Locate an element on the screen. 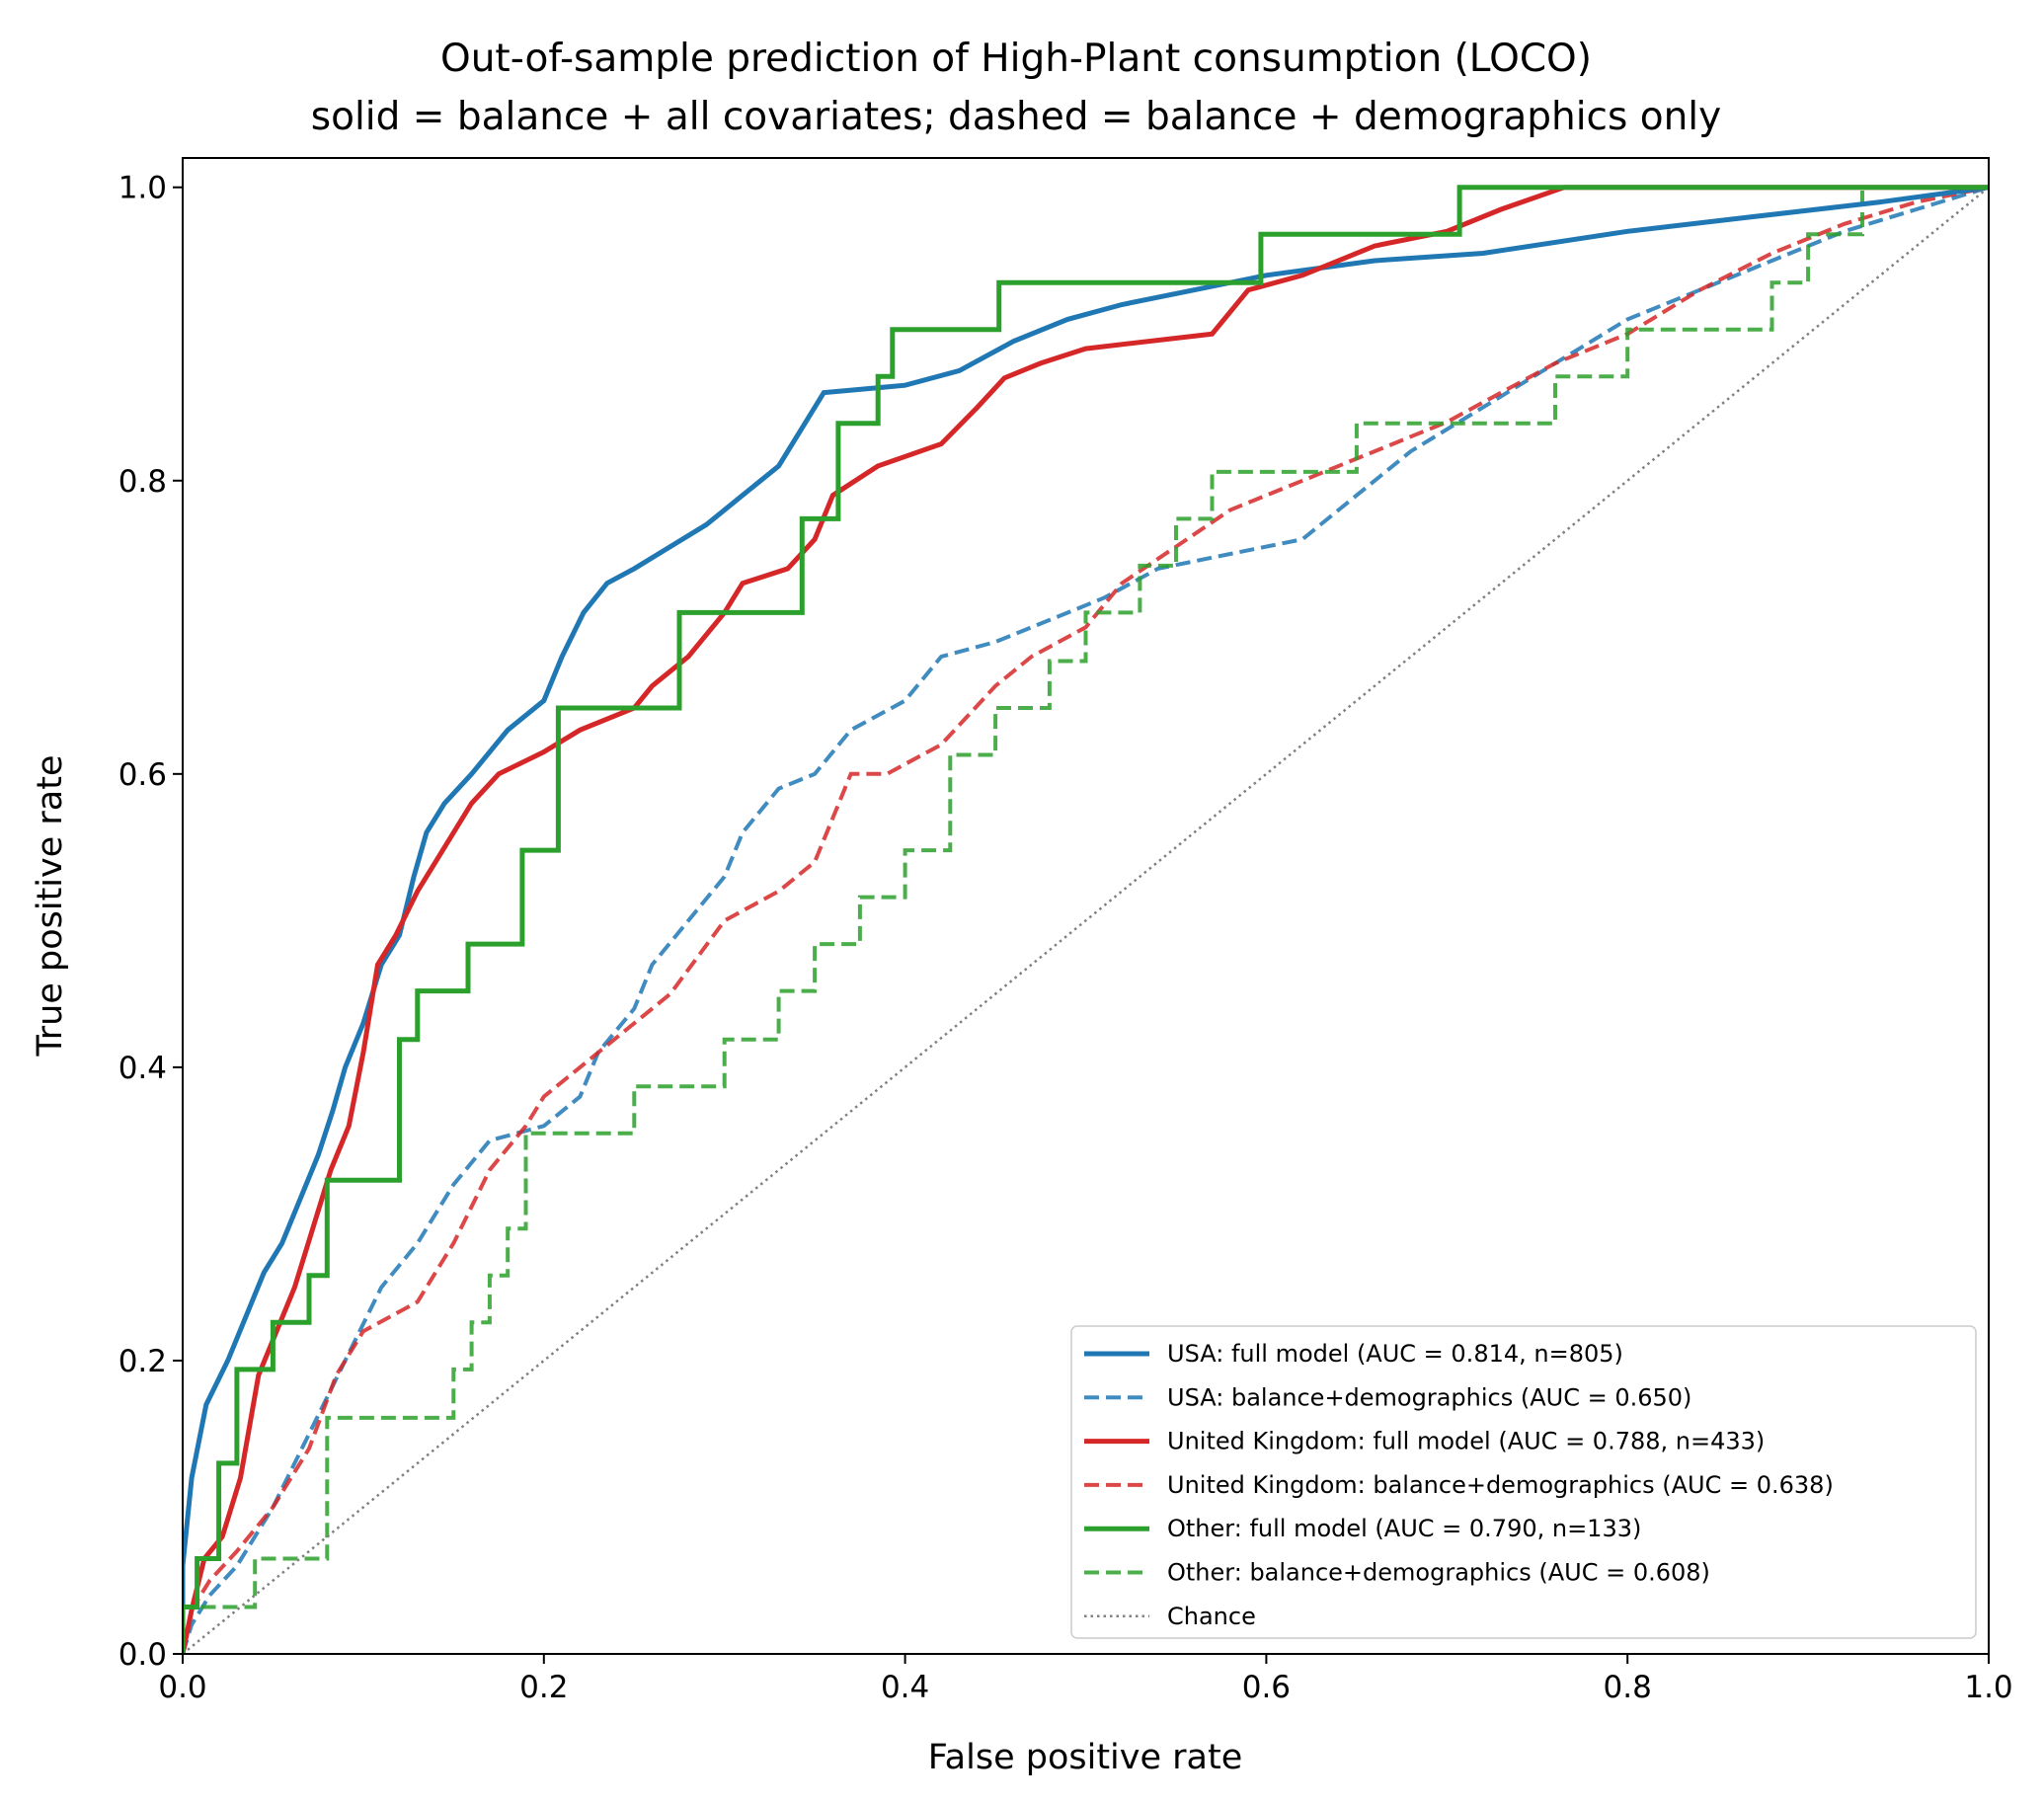  legend-box is located at coordinates (1524, 1482).